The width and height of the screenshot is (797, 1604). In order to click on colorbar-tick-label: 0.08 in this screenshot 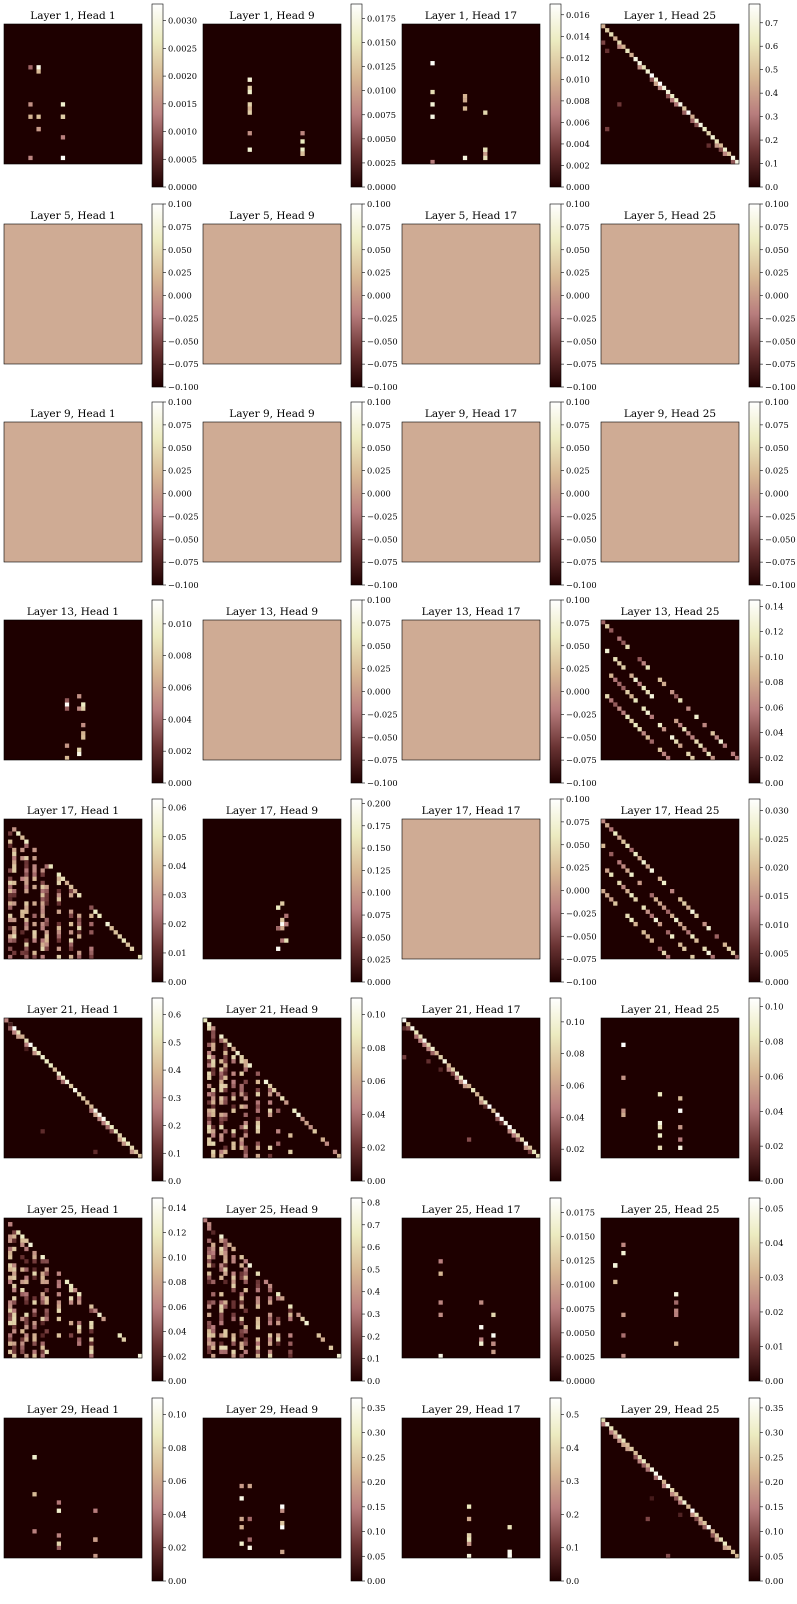, I will do `click(177, 1282)`.